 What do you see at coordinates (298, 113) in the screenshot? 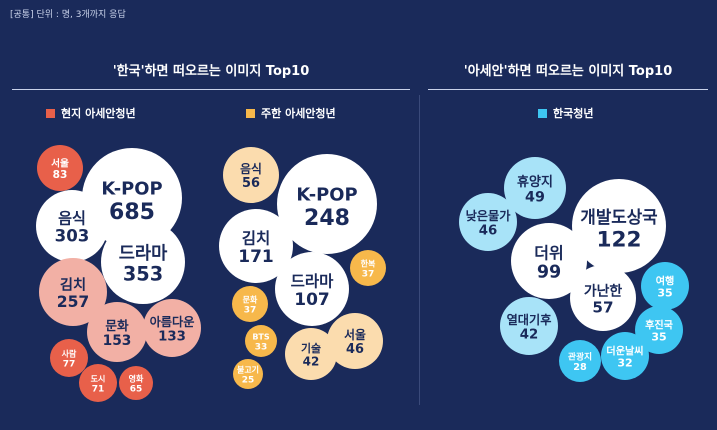
I see `legend-label-resident: 주한 아세안청년` at bounding box center [298, 113].